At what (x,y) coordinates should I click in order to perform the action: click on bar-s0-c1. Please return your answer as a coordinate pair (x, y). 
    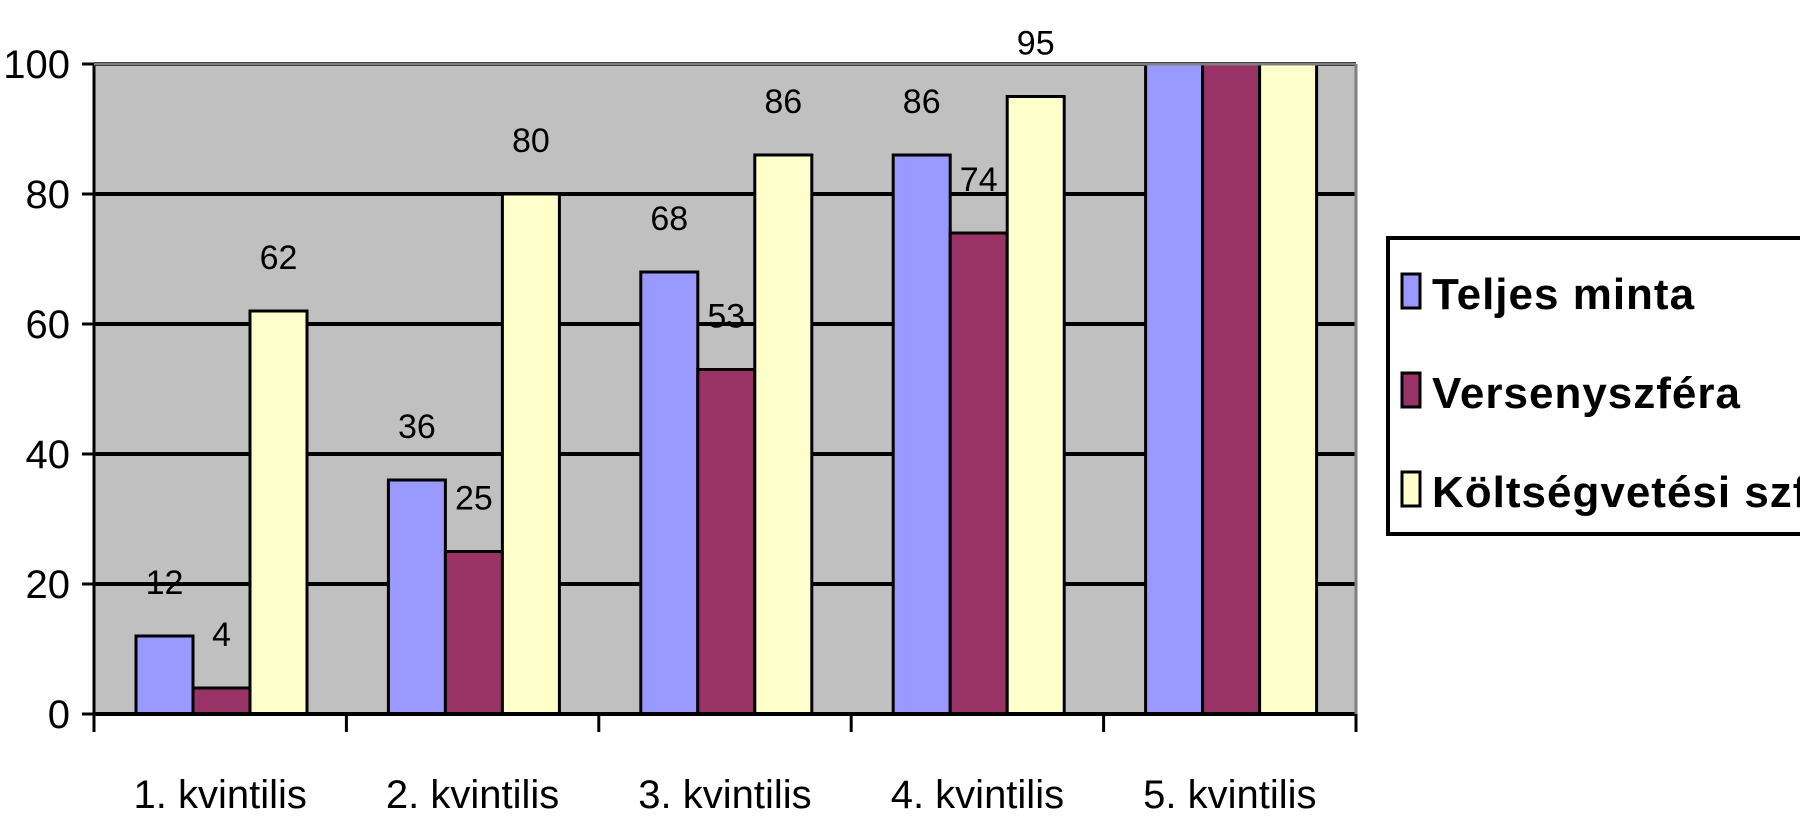
    Looking at the image, I should click on (416, 597).